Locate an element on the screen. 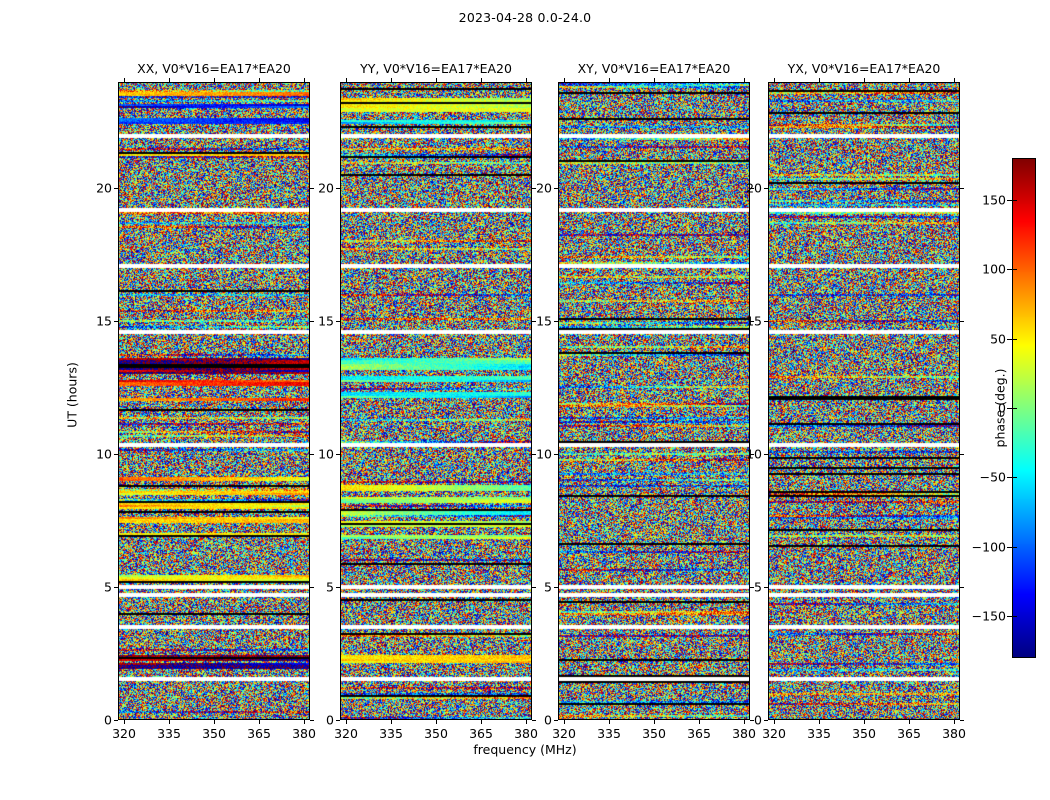 The image size is (1050, 800). y-ticklabel-yy-20: 20 is located at coordinates (326, 188).